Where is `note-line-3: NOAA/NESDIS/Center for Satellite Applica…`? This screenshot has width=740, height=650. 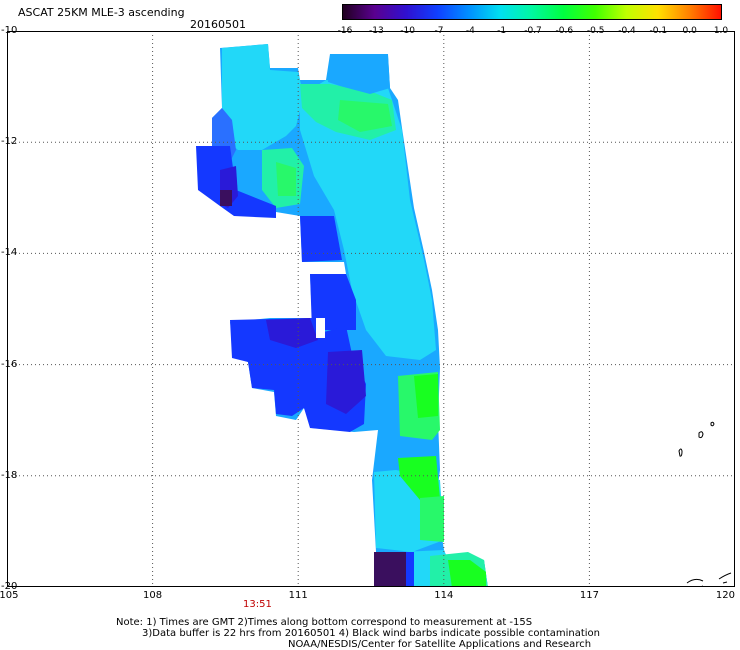 note-line-3: NOAA/NESDIS/Center for Satellite Applica… is located at coordinates (440, 644).